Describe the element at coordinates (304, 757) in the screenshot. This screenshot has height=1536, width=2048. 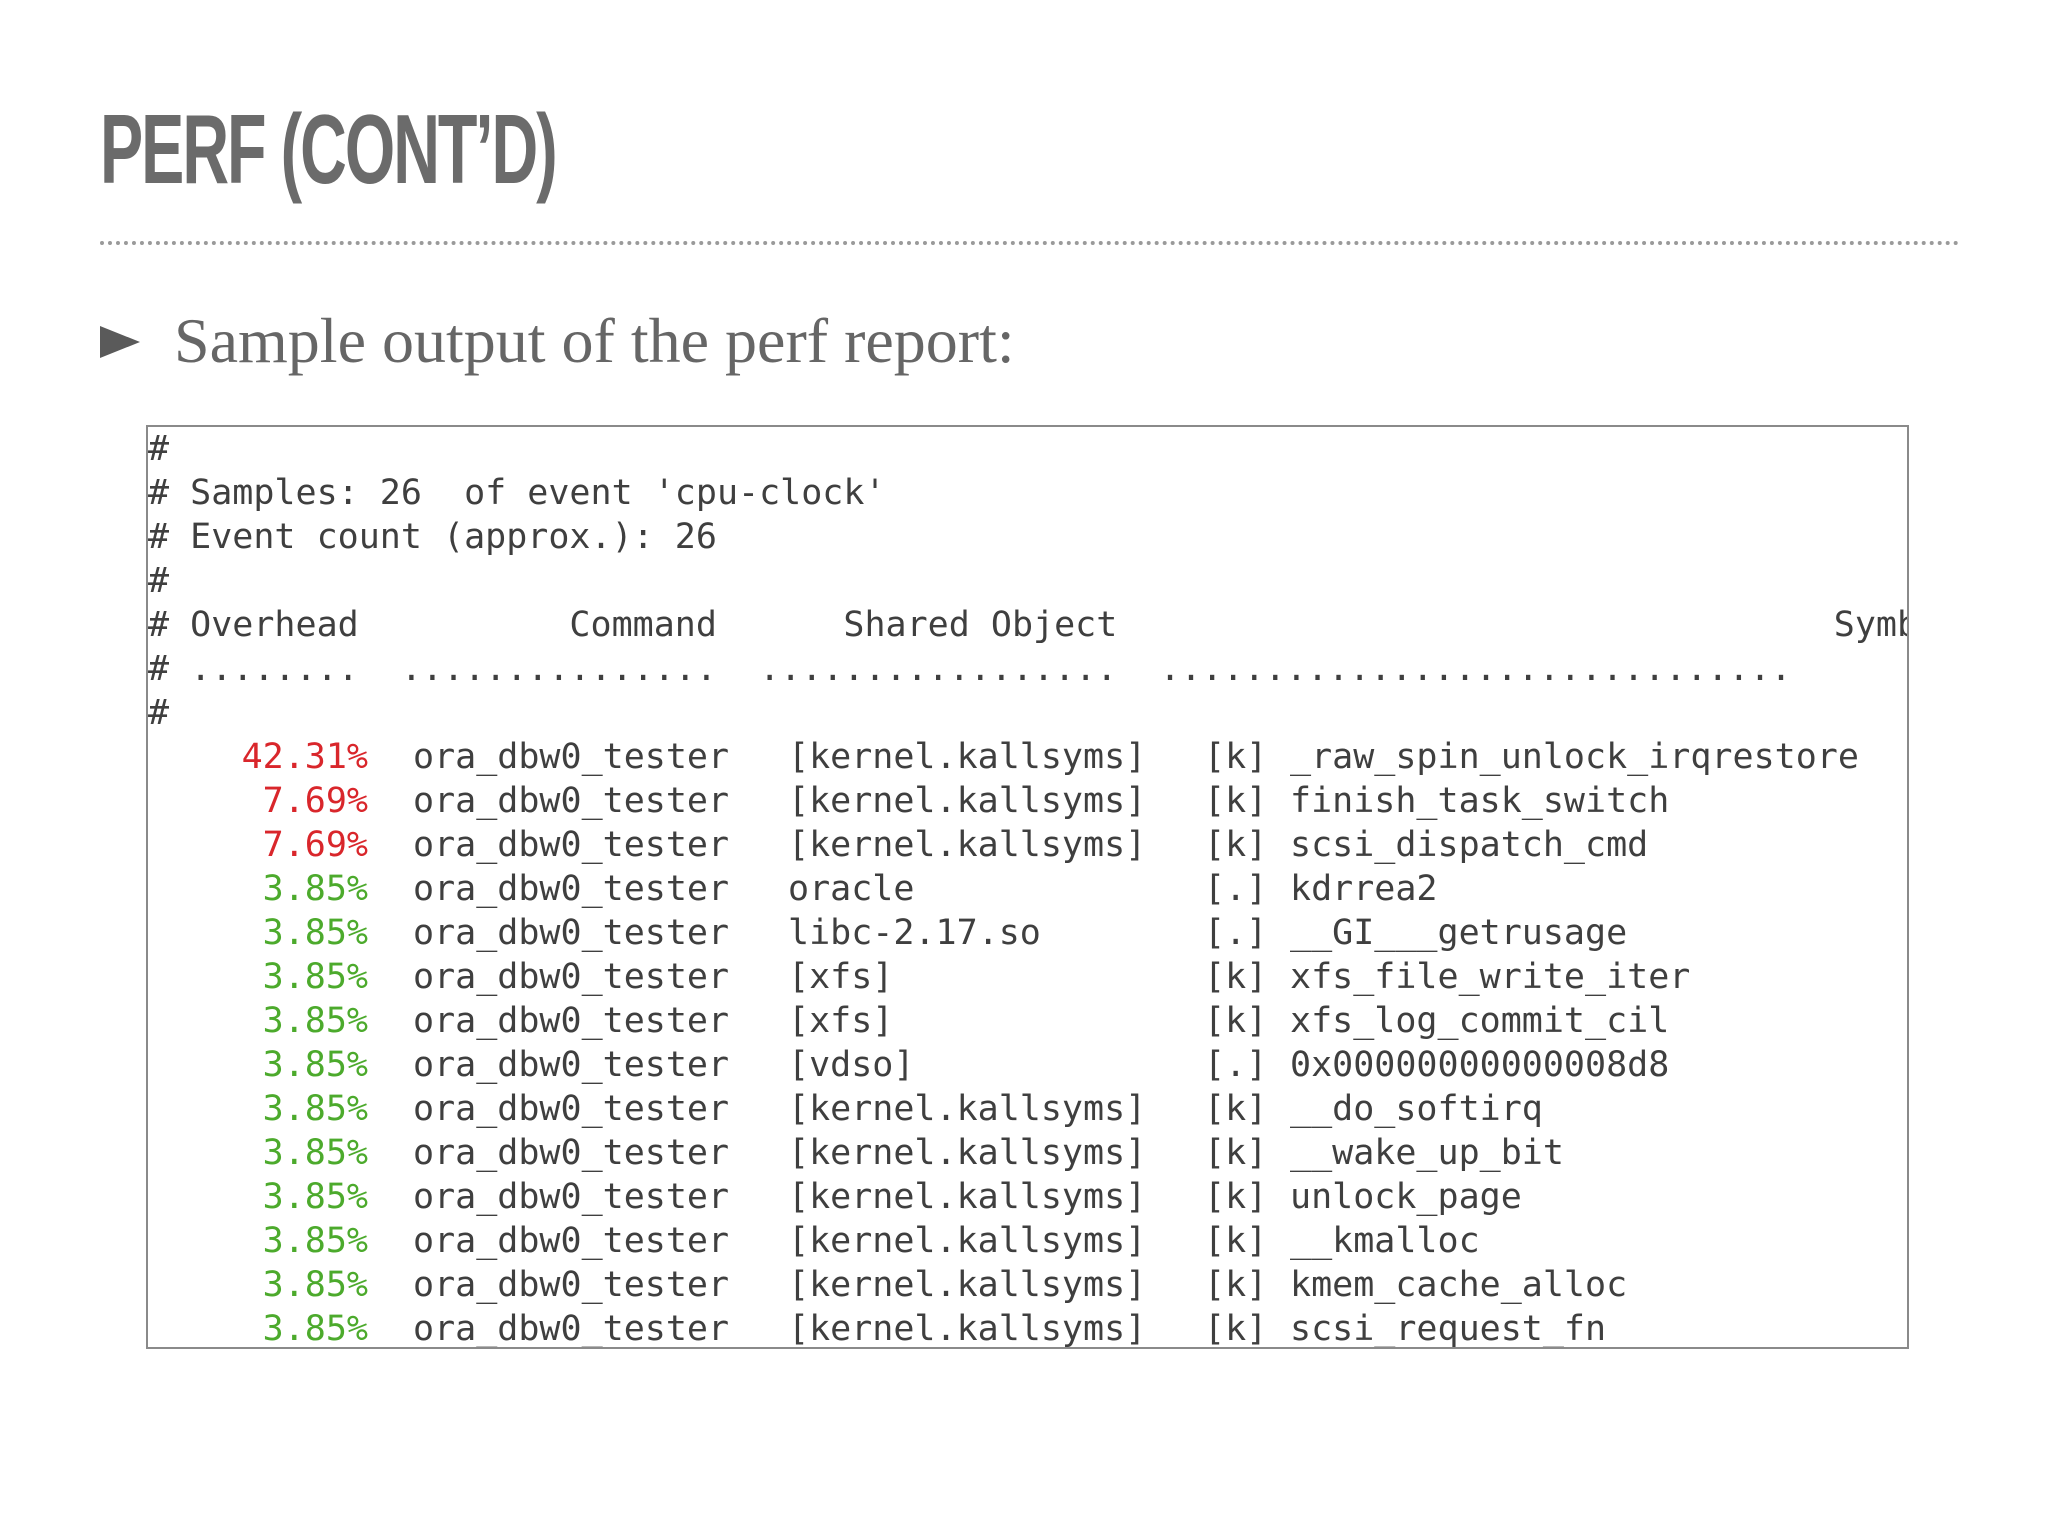
I see `overhead-cell: 42.31%` at that location.